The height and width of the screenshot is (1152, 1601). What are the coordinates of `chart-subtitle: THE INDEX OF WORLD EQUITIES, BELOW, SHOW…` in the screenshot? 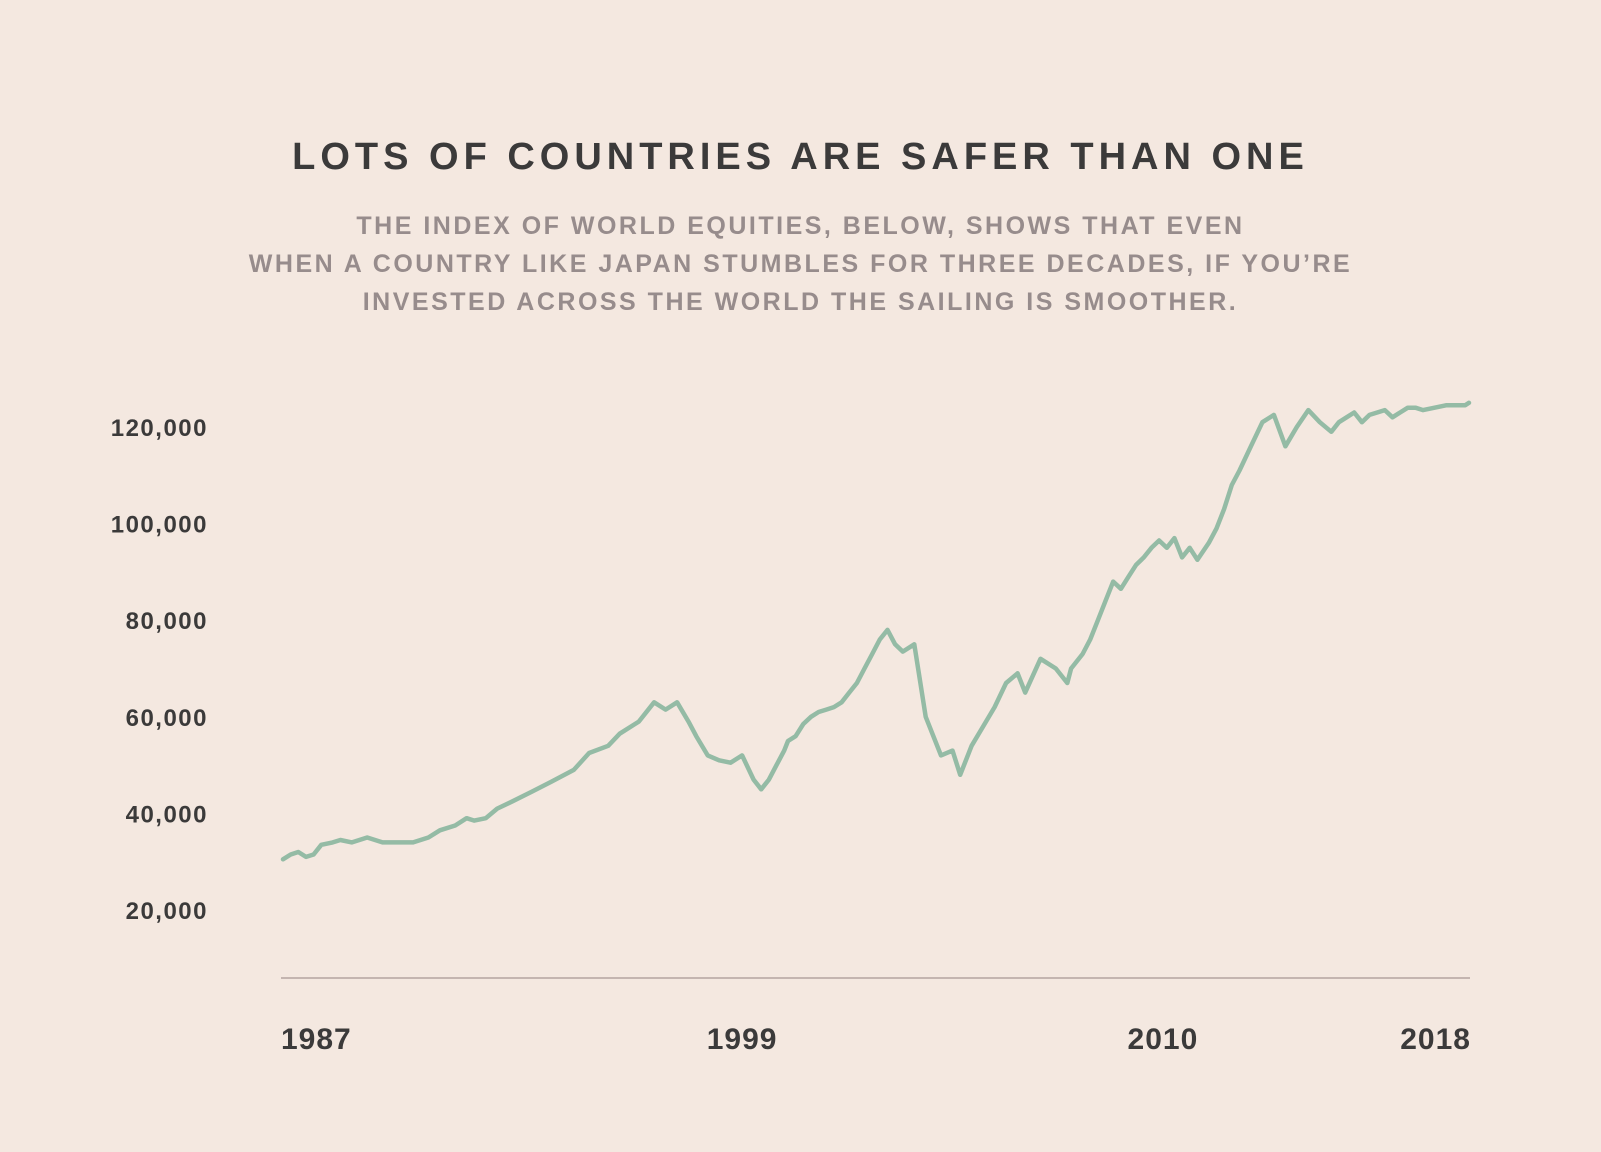 It's located at (800, 264).